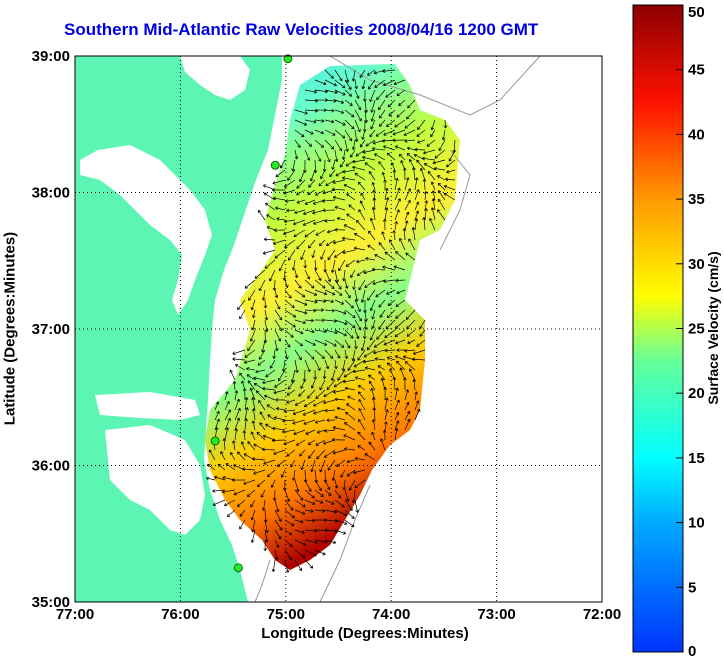  What do you see at coordinates (51, 56) in the screenshot?
I see `y-tick-label: 39:00` at bounding box center [51, 56].